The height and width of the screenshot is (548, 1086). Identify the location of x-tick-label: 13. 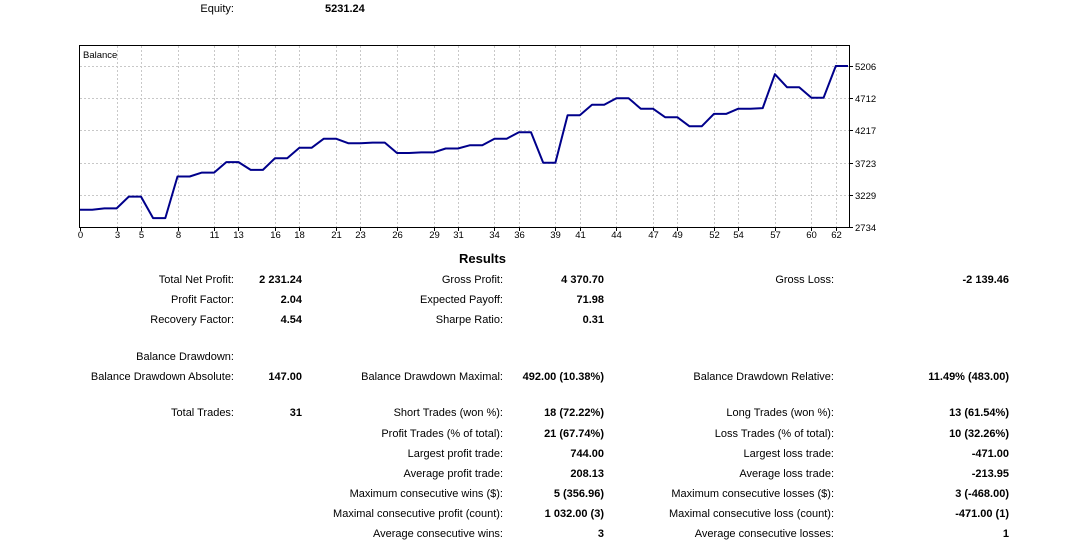
(238, 235).